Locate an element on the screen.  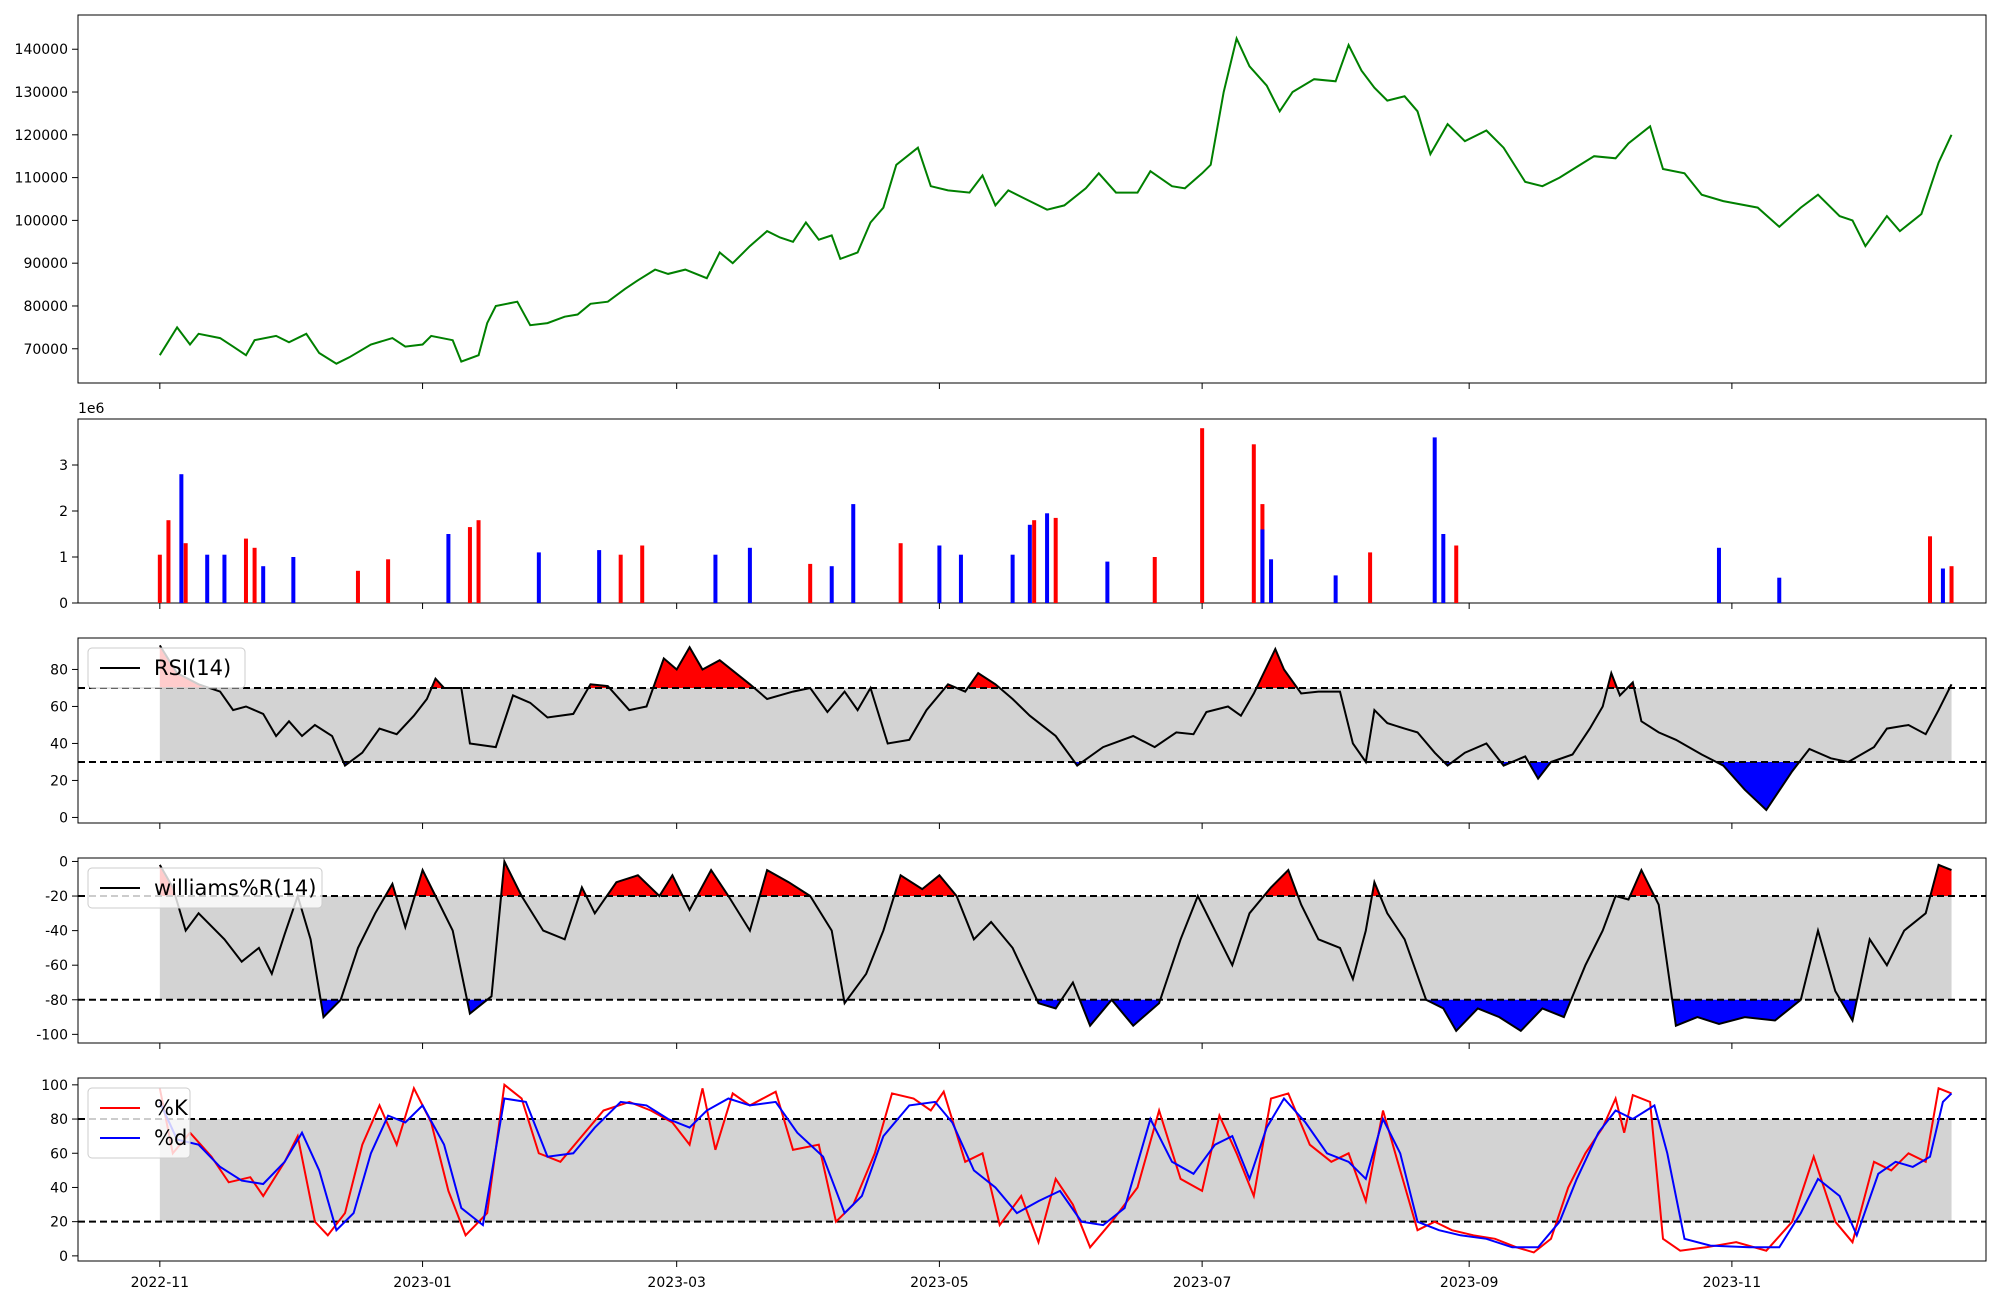
x-tick-label: 2022-11 is located at coordinates (160, 1283).